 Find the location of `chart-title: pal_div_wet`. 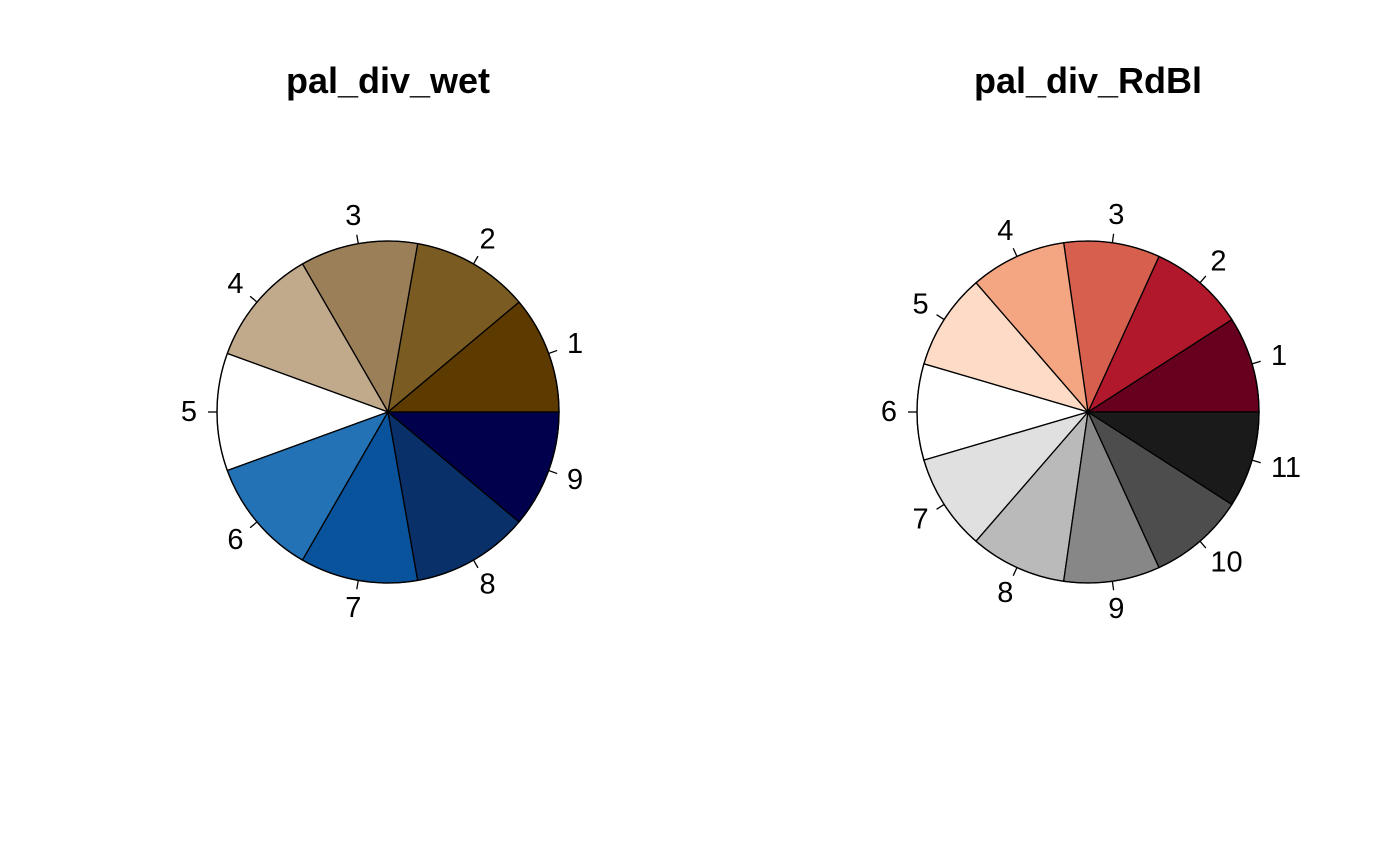

chart-title: pal_div_wet is located at coordinates (388, 80).